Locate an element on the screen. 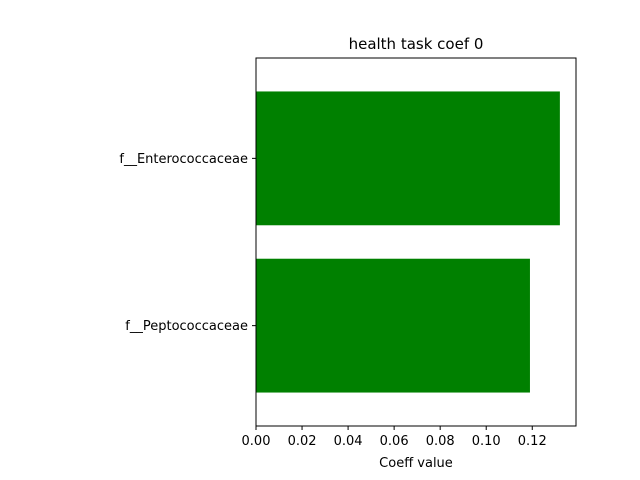  x-tick-label: 0.08 is located at coordinates (440, 441).